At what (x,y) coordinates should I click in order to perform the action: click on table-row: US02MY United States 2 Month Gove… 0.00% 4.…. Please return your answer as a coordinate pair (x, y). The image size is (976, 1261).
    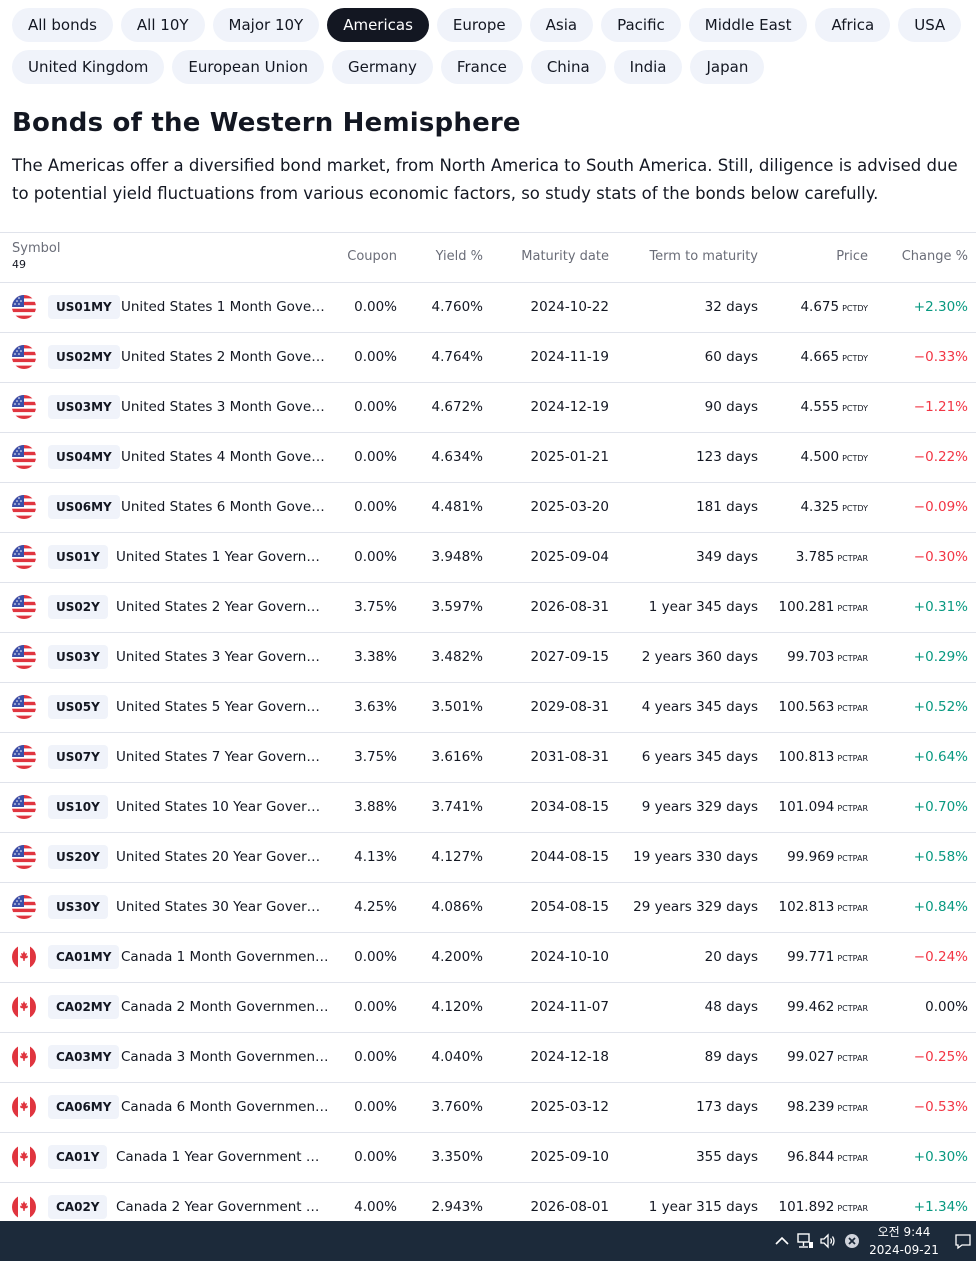
    Looking at the image, I should click on (488, 358).